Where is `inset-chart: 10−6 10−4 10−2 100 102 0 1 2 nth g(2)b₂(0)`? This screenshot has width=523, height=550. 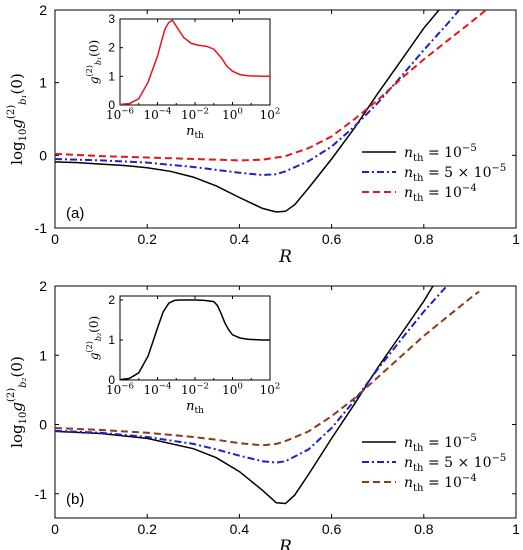 inset-chart: 10−6 10−4 10−2 100 102 0 1 2 nth g(2)b₂(0) is located at coordinates (182, 354).